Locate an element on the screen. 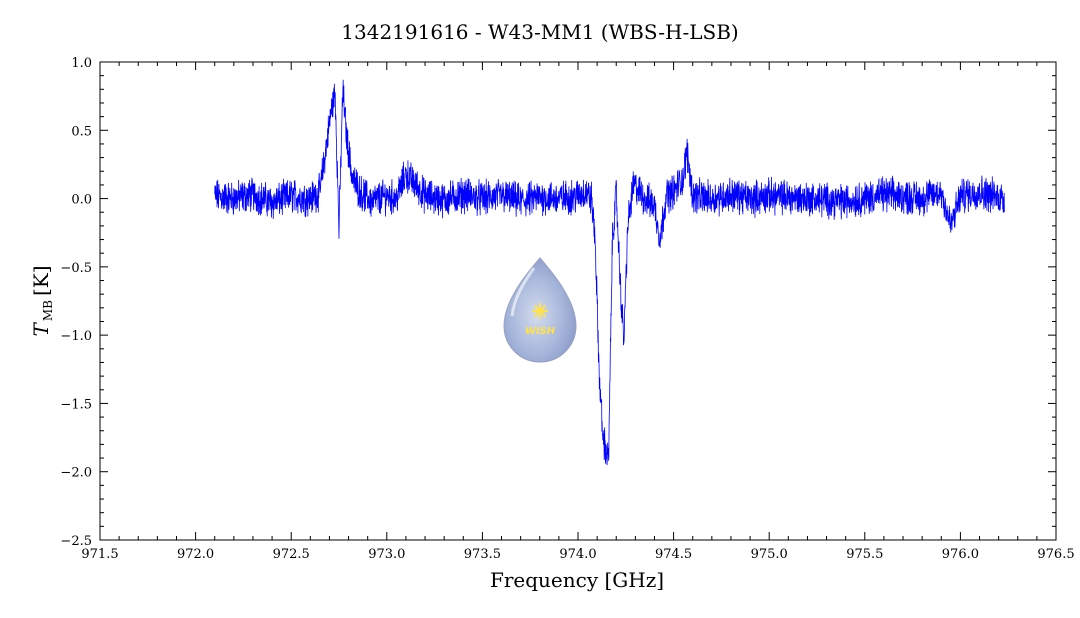  x-tick-label: 972.0 is located at coordinates (195, 554).